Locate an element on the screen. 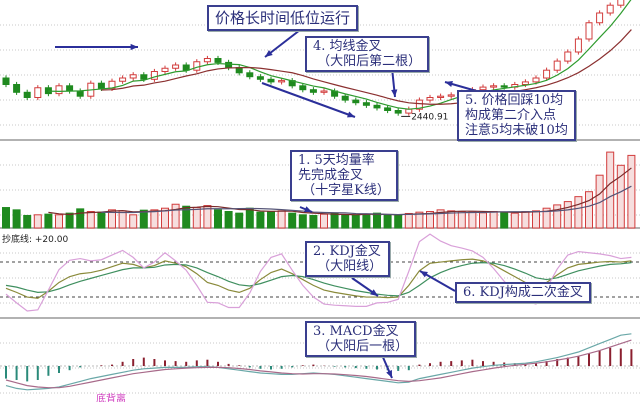 The image size is (640, 402). pointer-kdj-second-head is located at coordinates (424, 274).